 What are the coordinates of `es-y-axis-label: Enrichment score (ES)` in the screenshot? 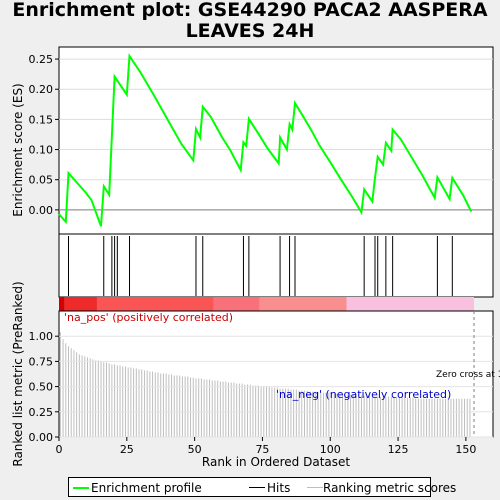 It's located at (18, 149).